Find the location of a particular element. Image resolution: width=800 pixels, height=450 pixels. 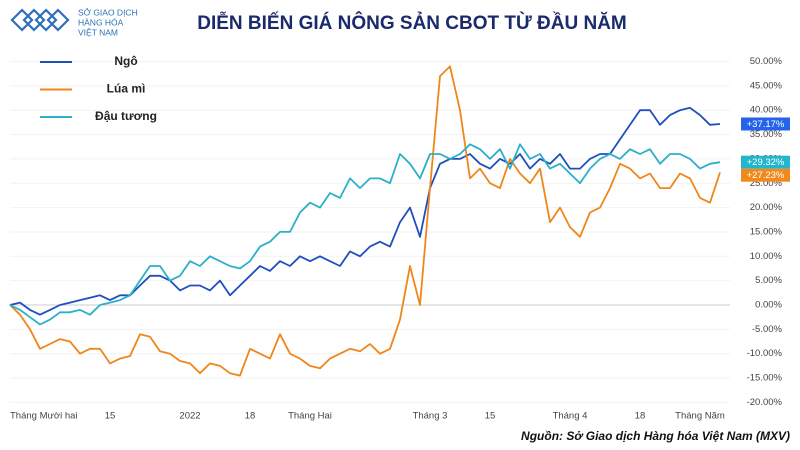

y-tick-label: 45.00% is located at coordinates (766, 85).